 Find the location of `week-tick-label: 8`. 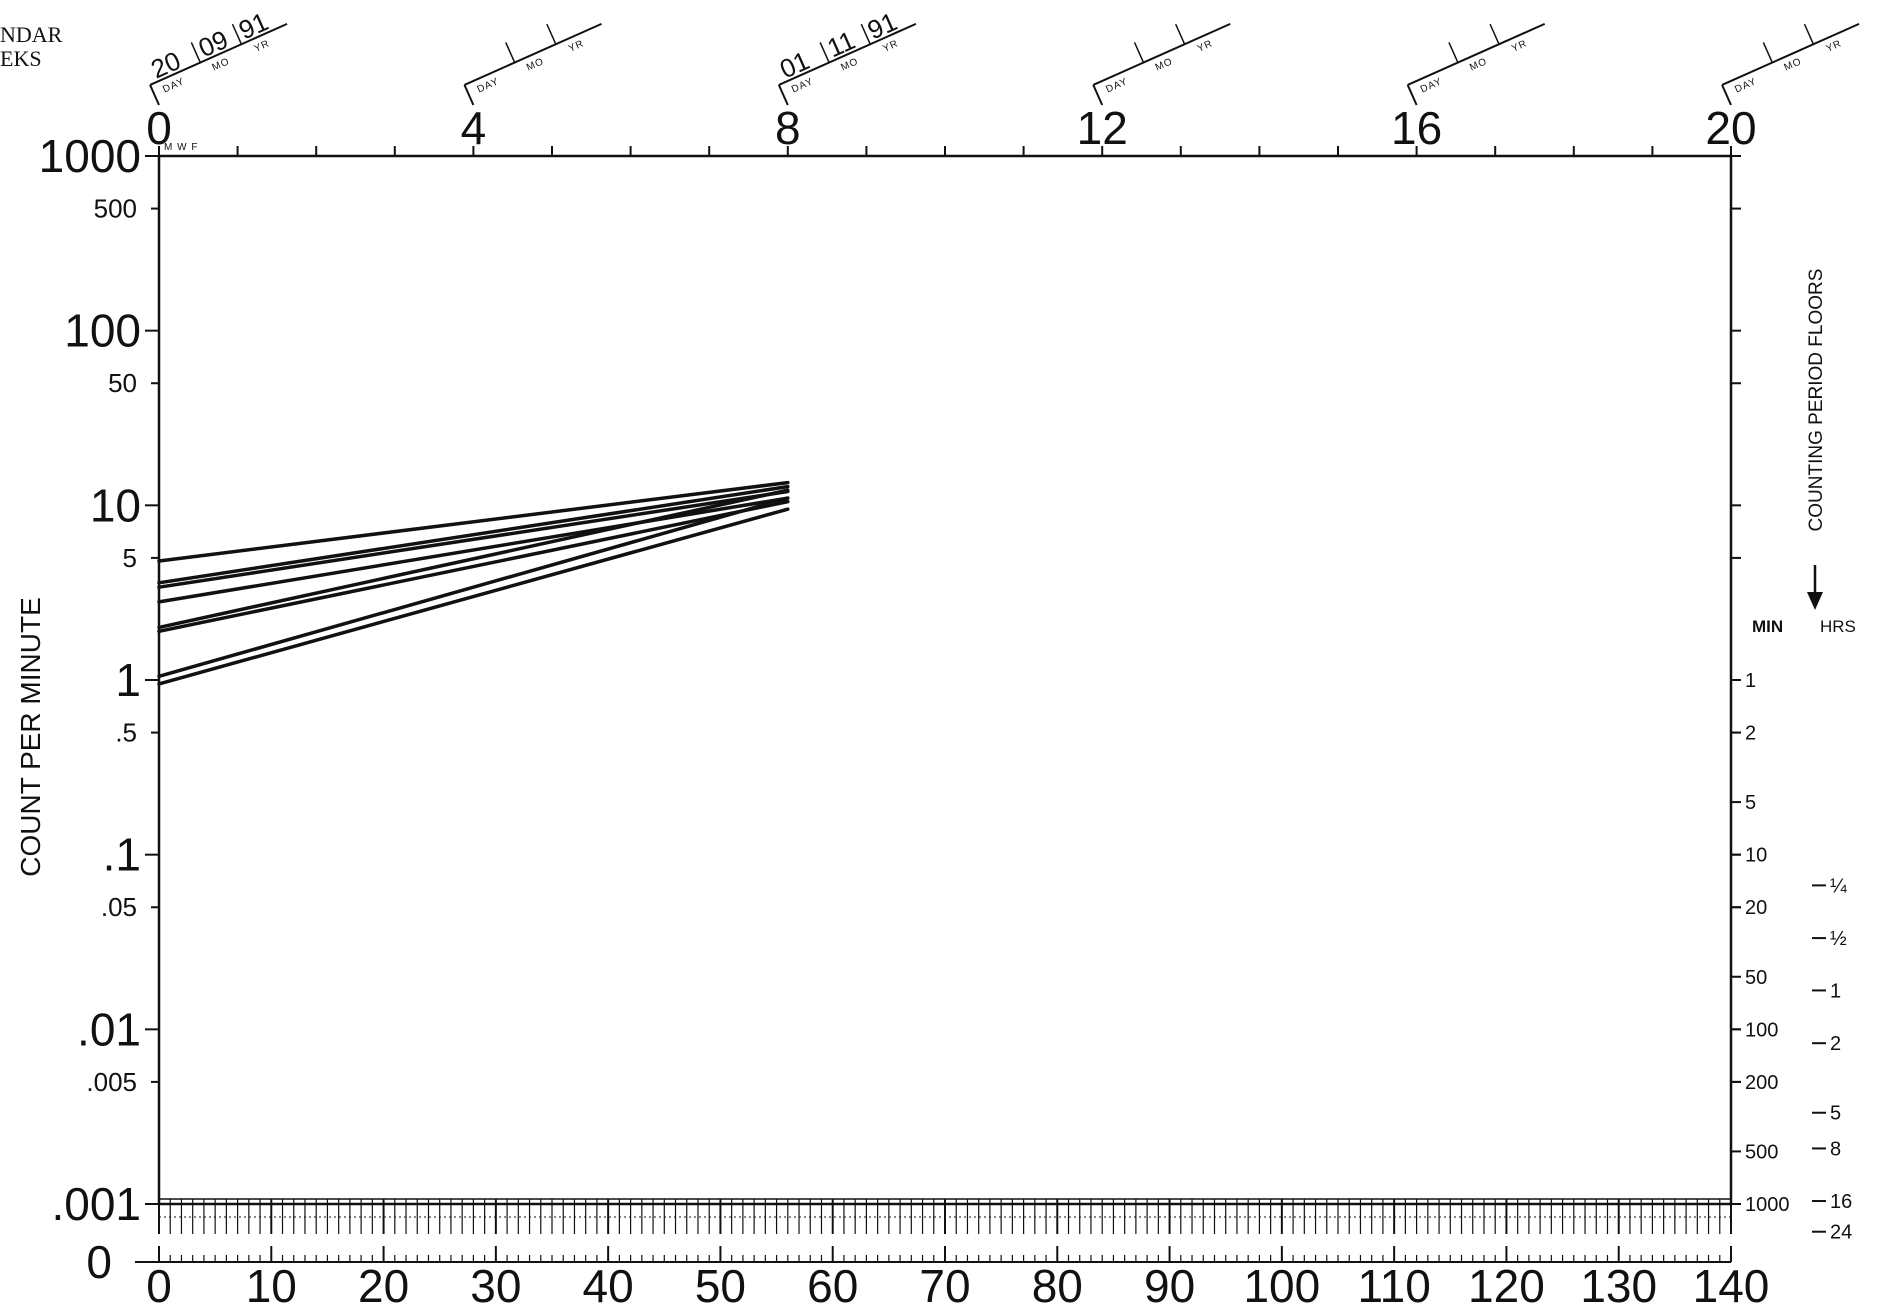

week-tick-label: 8 is located at coordinates (788, 128).